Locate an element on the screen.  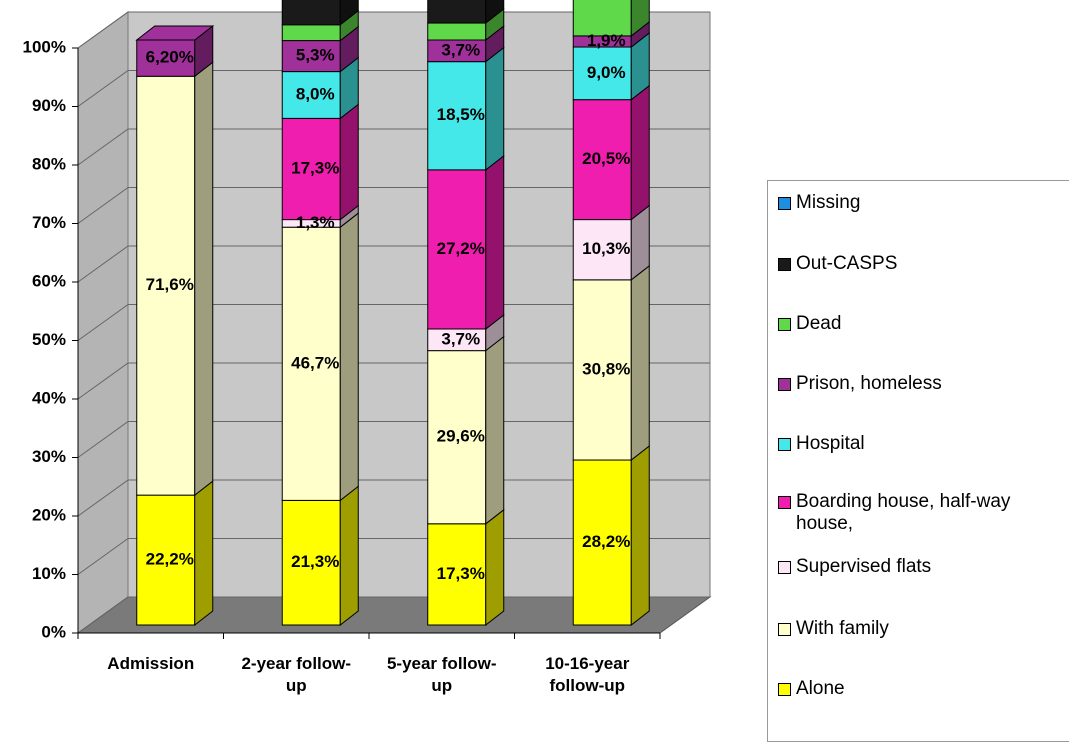
bar-top is located at coordinates (175, 33).